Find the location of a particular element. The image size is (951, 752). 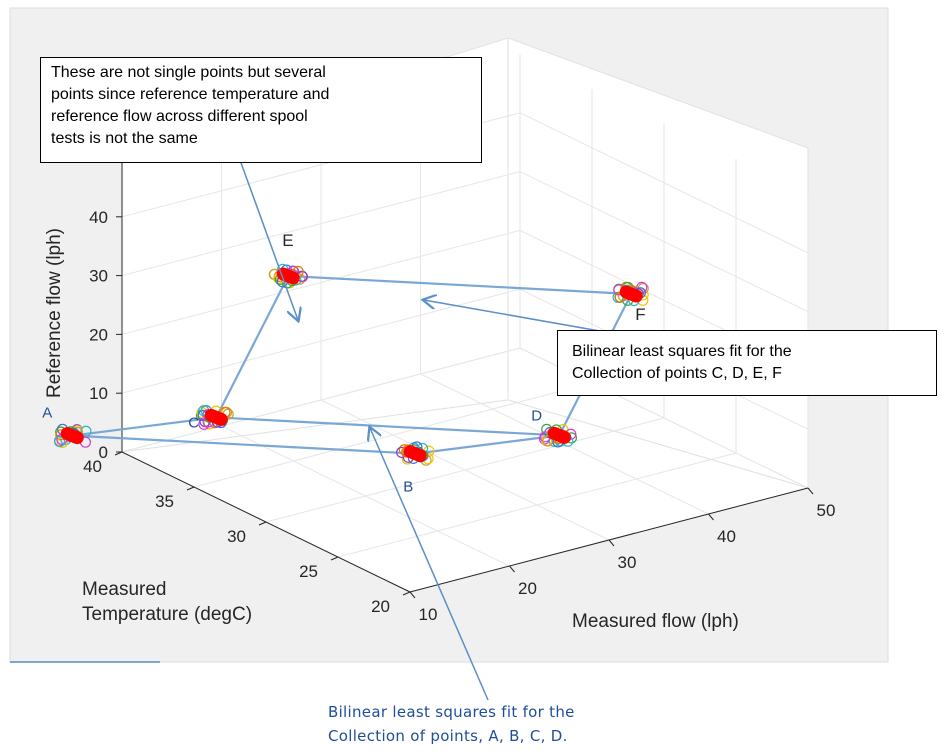

point-marker-b is located at coordinates (420, 456).